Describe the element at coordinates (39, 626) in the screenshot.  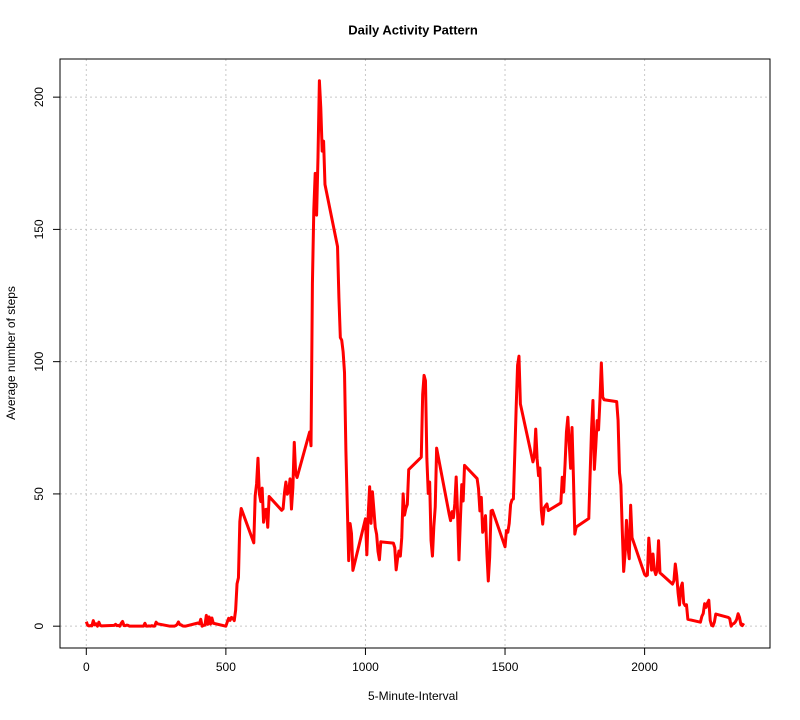
I see `y-tick-label: 0` at that location.